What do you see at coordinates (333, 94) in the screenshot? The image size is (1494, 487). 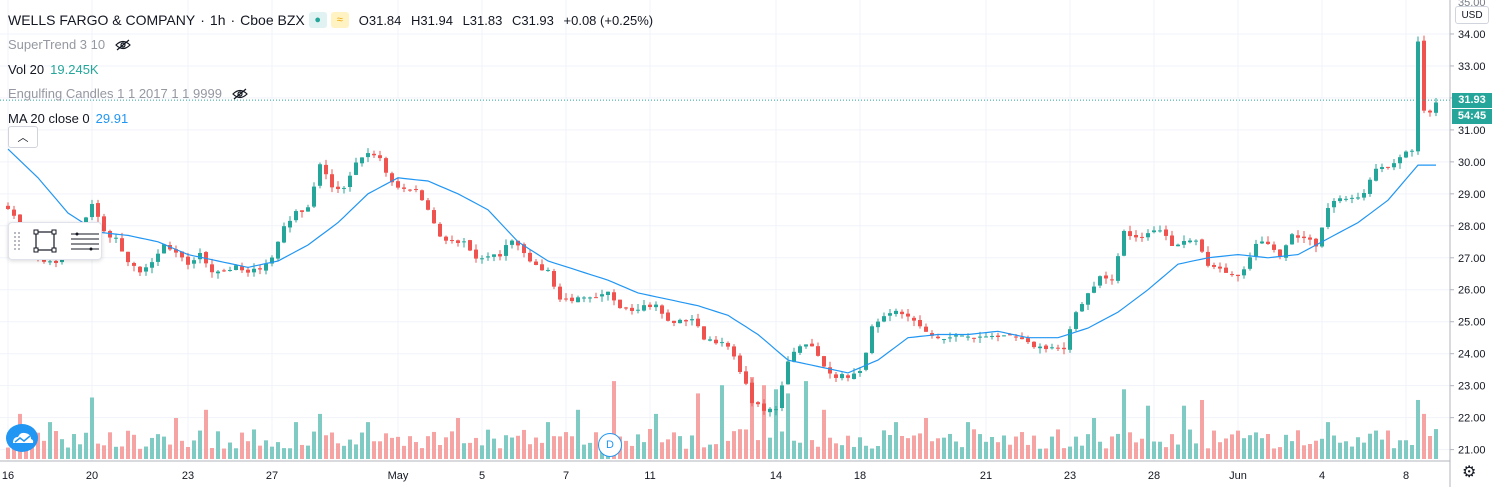 I see `indicator-engulfing: Engulfing Candles 1 1 2017 1 1 9999` at bounding box center [333, 94].